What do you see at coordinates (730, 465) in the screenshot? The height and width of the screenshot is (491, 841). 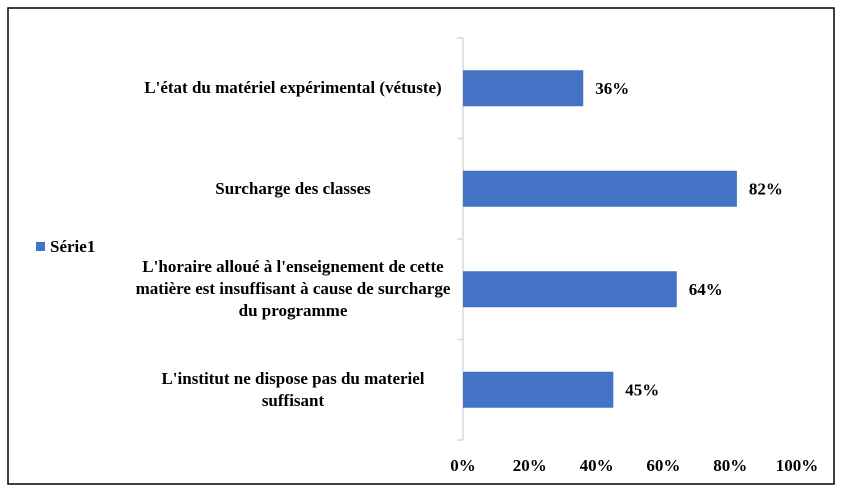 I see `x-tick-label: 80%` at bounding box center [730, 465].